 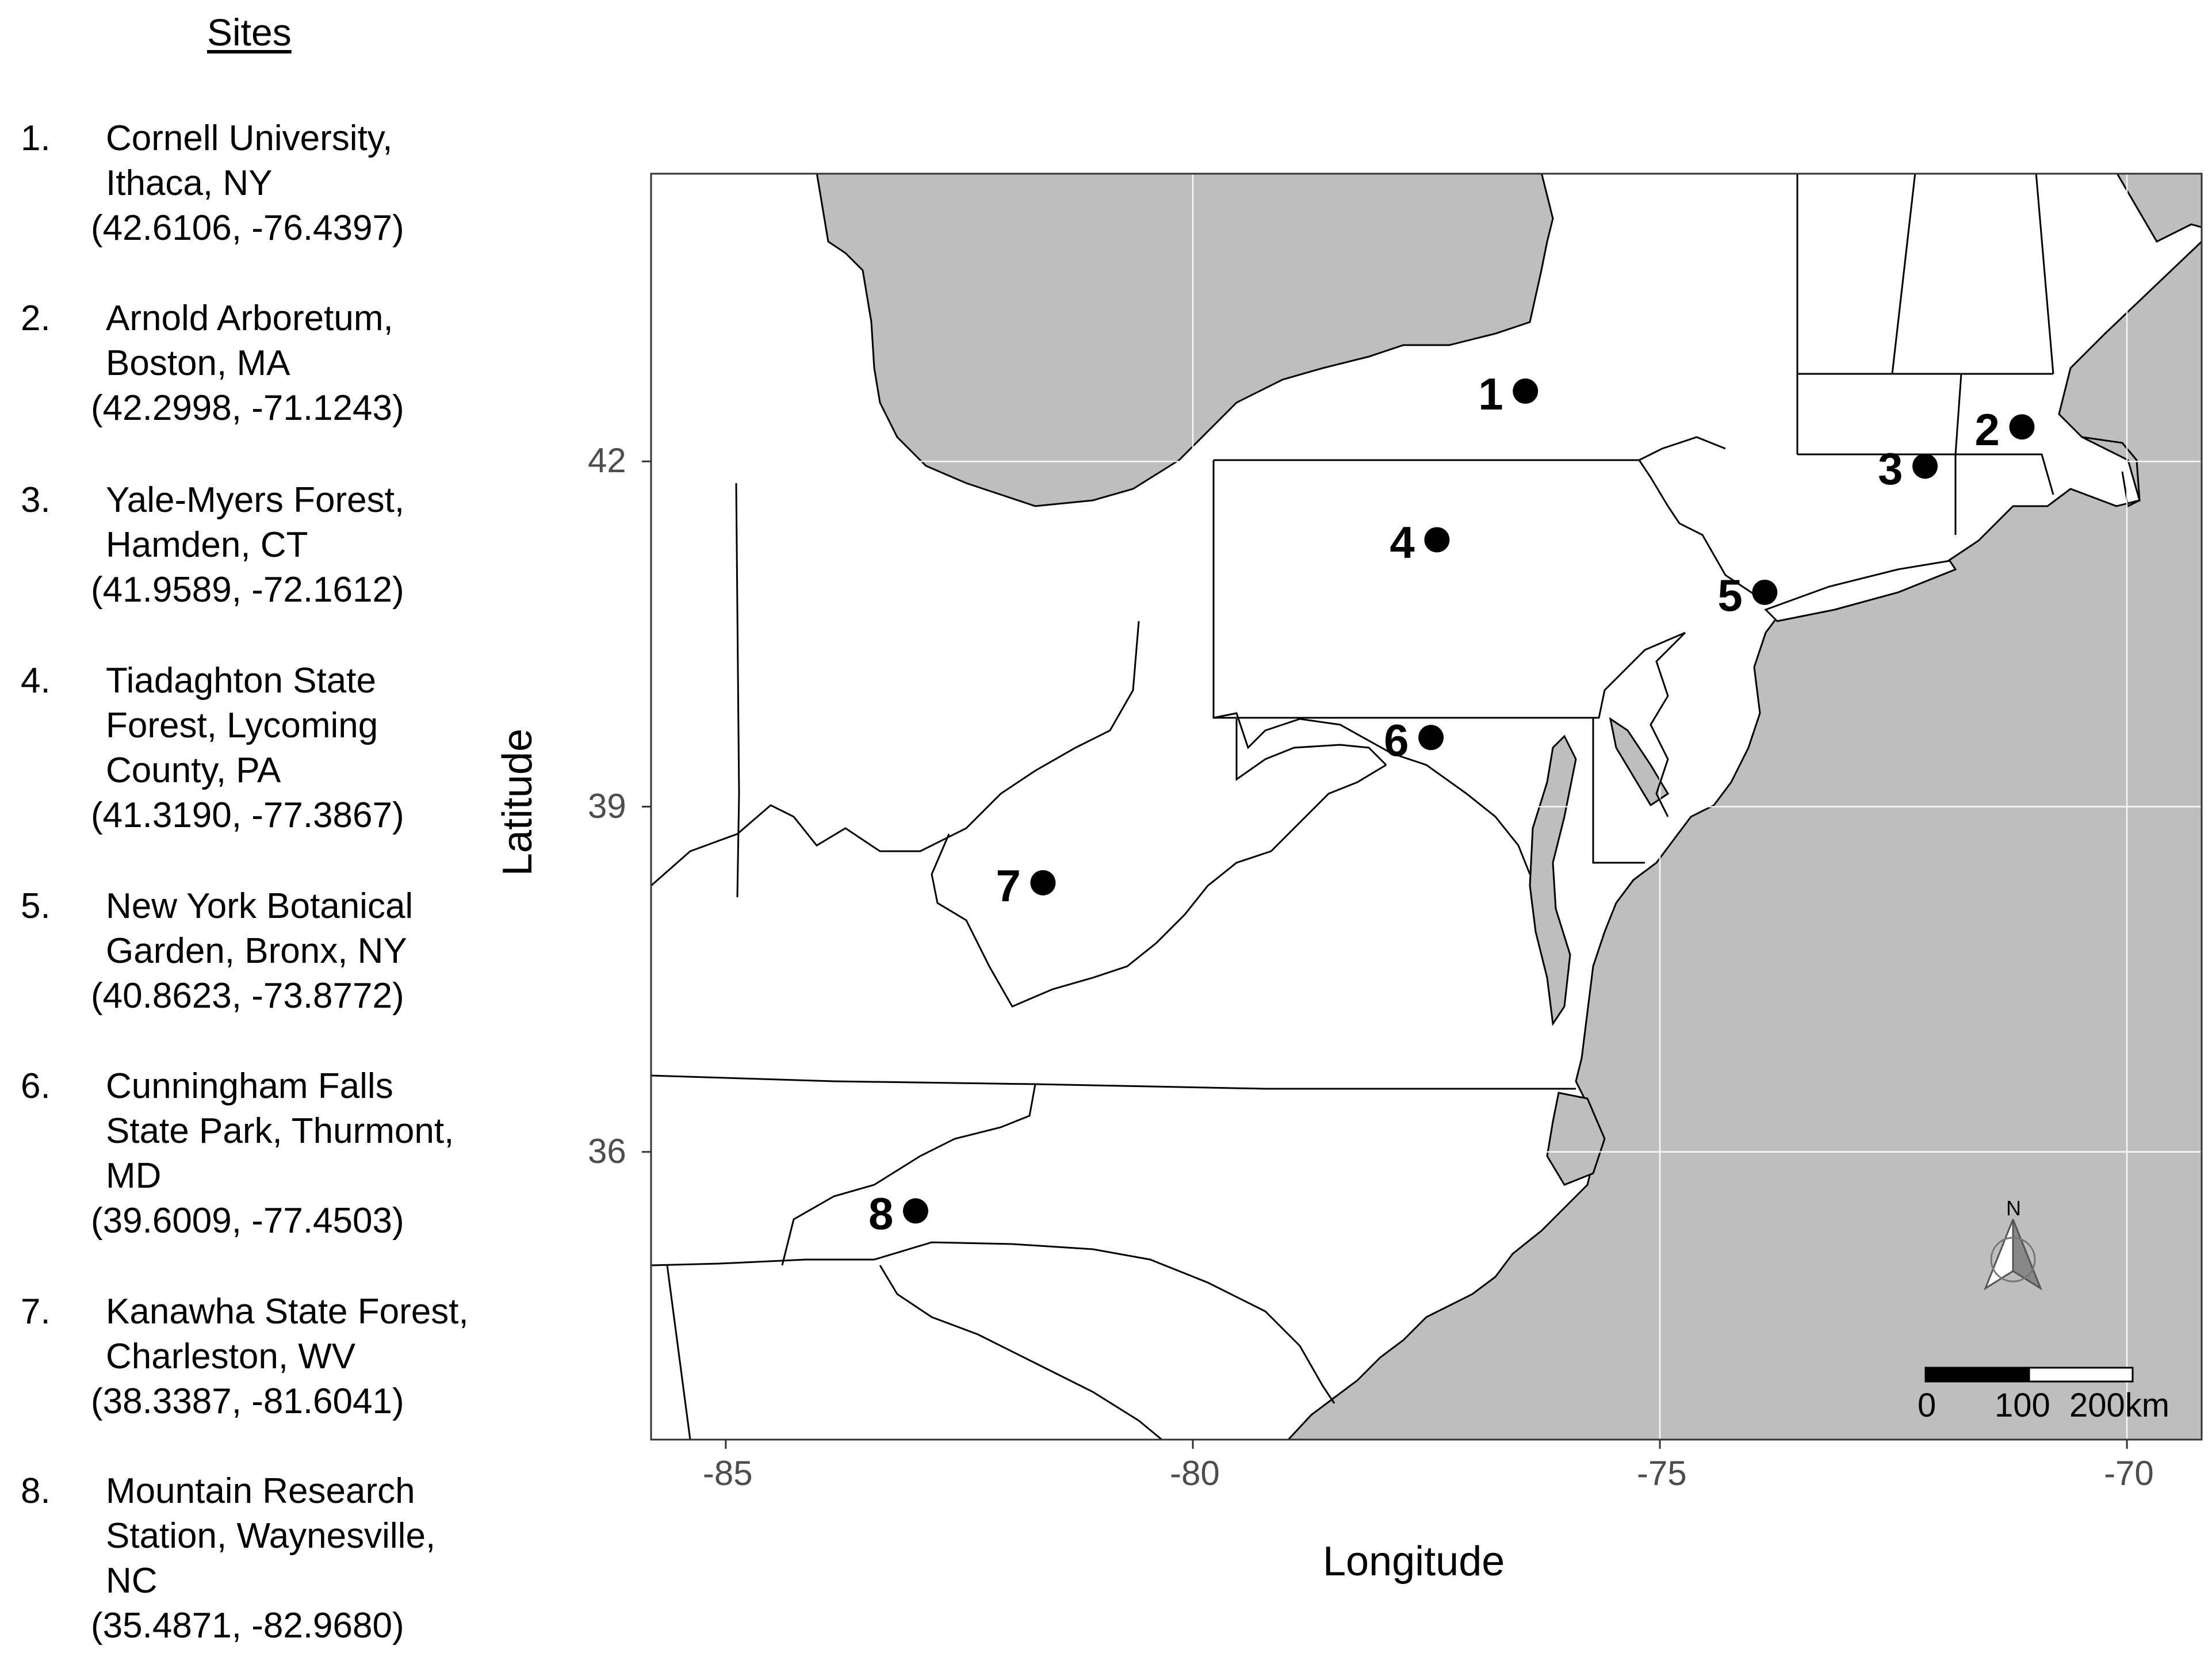 What do you see at coordinates (198, 363) in the screenshot?
I see `site-name-line: Boston, MA` at bounding box center [198, 363].